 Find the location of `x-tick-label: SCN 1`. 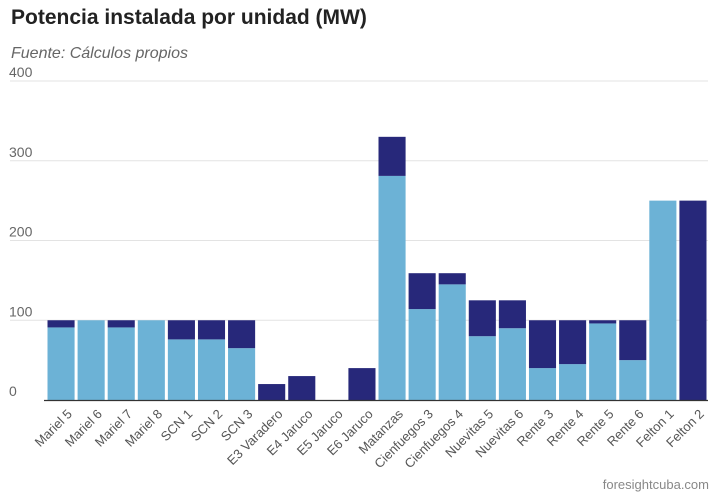

x-tick-label: SCN 1 is located at coordinates (177, 425).